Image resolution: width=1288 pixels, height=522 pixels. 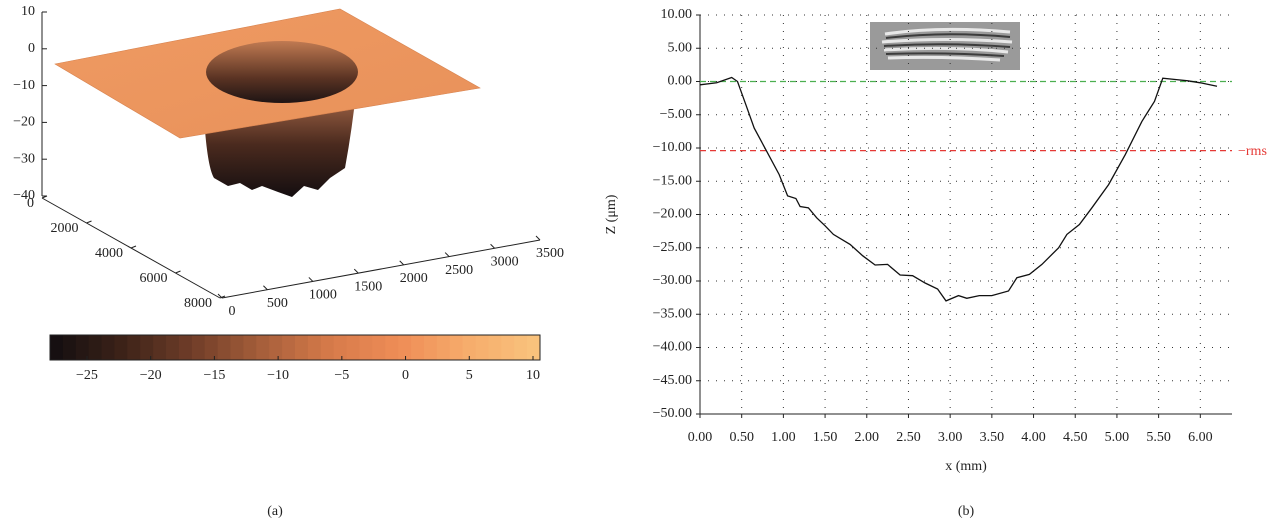 I want to click on y-tick-label: −10.00, so click(x=672, y=147).